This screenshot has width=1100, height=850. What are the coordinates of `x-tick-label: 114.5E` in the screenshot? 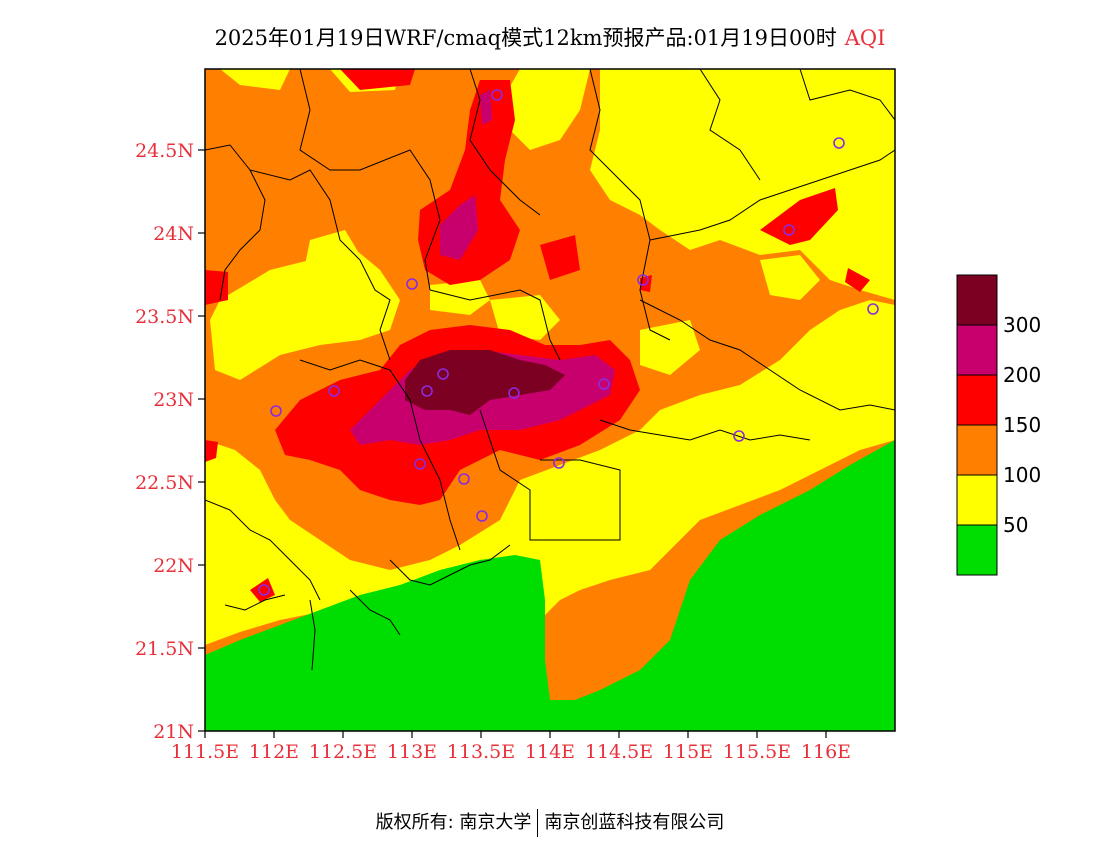 It's located at (619, 752).